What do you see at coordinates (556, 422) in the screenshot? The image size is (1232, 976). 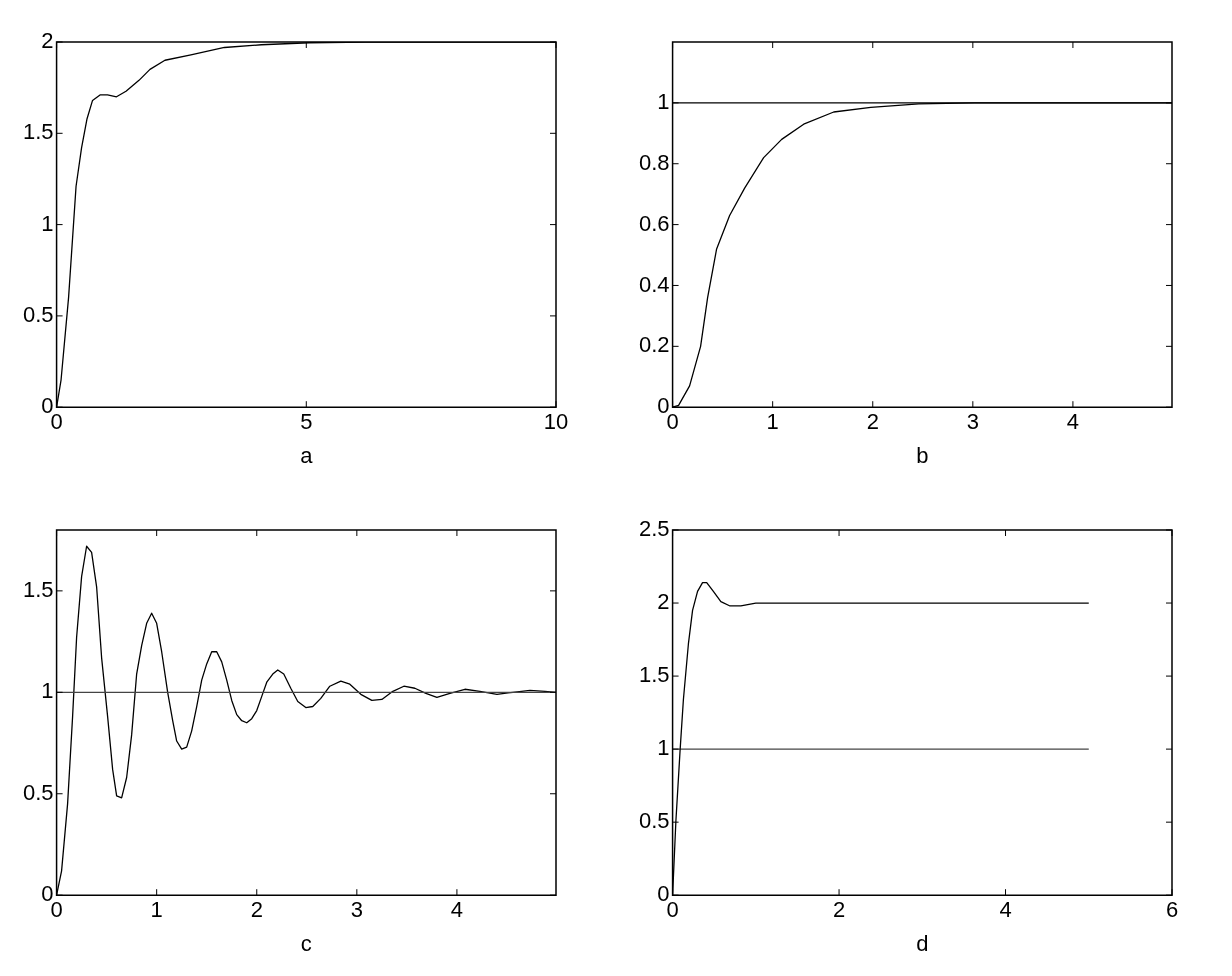 I see `x-tick-label: 10` at bounding box center [556, 422].